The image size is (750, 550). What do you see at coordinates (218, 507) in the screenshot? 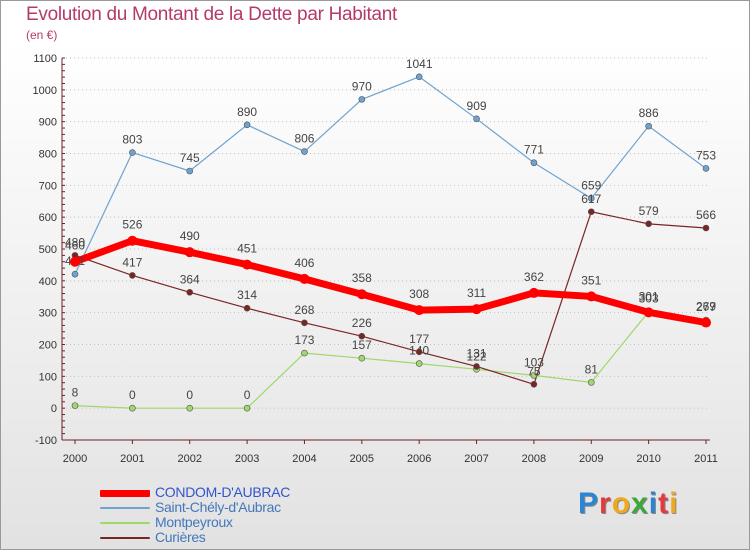
I see `legend-label: Saint-Chély-d'Aubrac` at bounding box center [218, 507].